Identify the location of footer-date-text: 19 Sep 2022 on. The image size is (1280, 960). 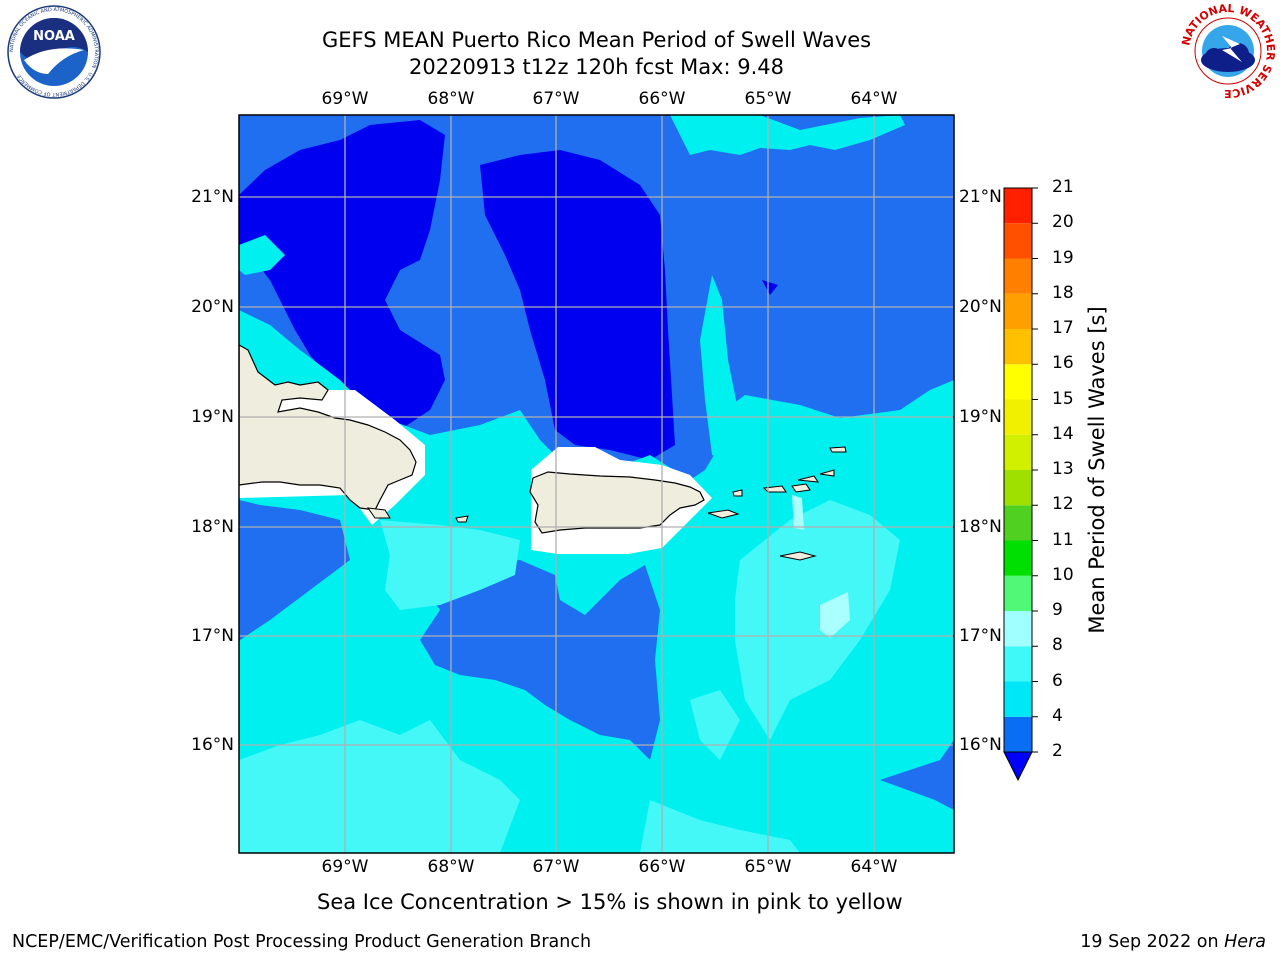
(1152, 942).